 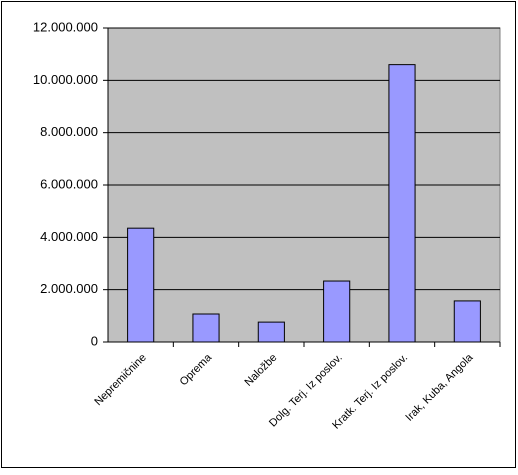 What do you see at coordinates (69, 236) in the screenshot?
I see `y-tick-label: 4.000.000` at bounding box center [69, 236].